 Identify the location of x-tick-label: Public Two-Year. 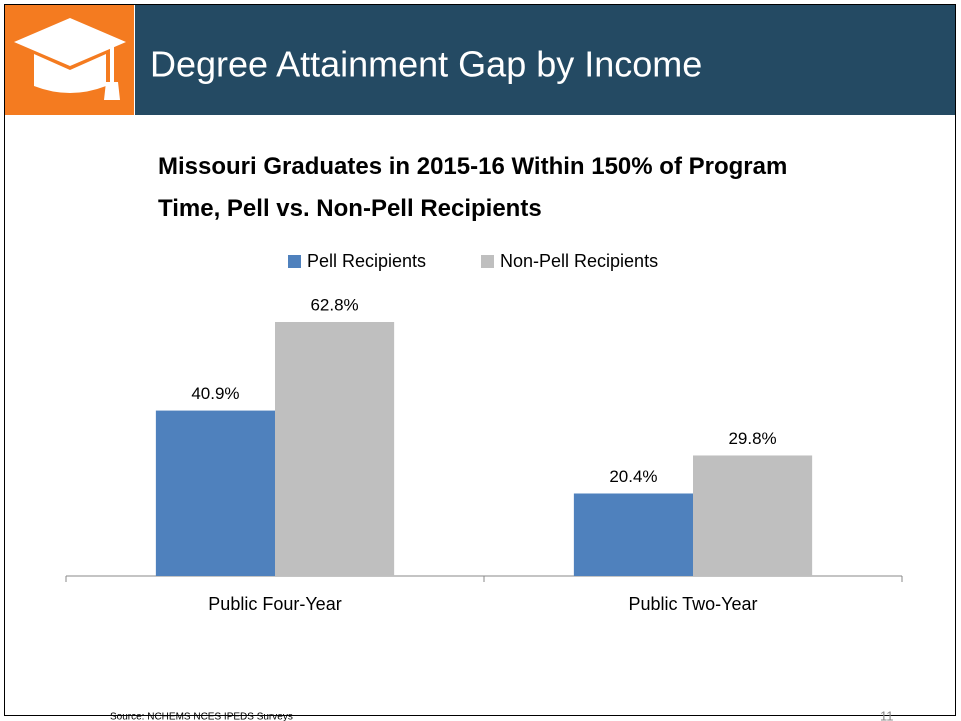
(692, 604).